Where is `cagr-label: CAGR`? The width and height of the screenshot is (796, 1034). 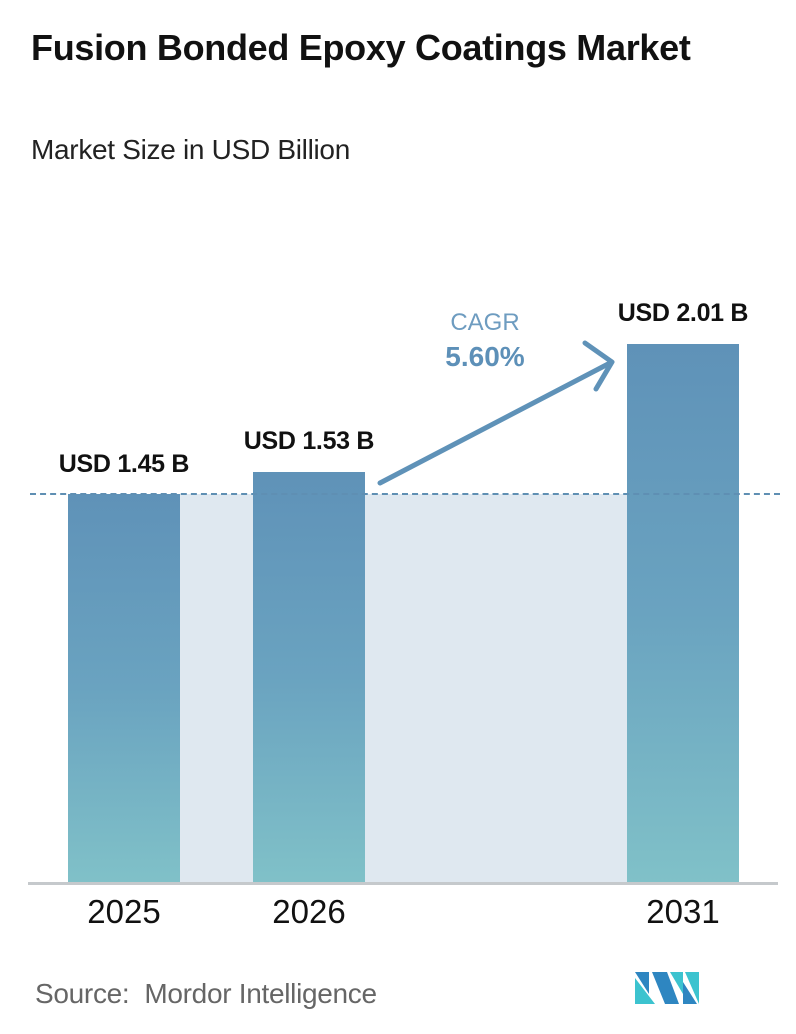 cagr-label: CAGR is located at coordinates (485, 322).